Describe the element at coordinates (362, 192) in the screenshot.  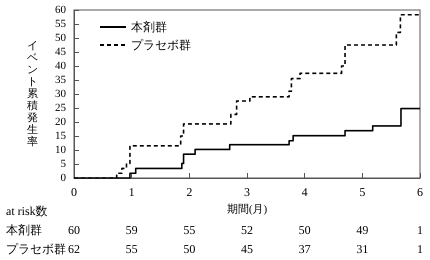
I see `x-tick-label: 5` at that location.